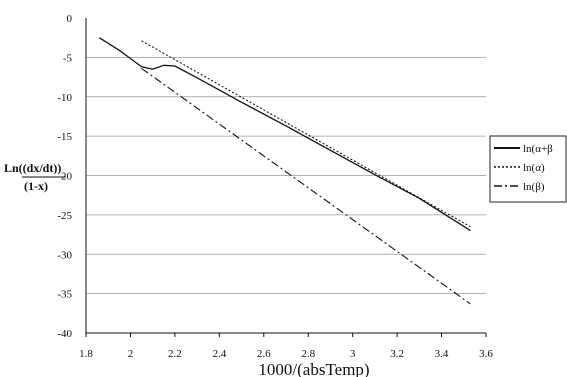  Describe the element at coordinates (32, 168) in the screenshot. I see `y-axis-label-line1: Ln((dx/dt))` at that location.